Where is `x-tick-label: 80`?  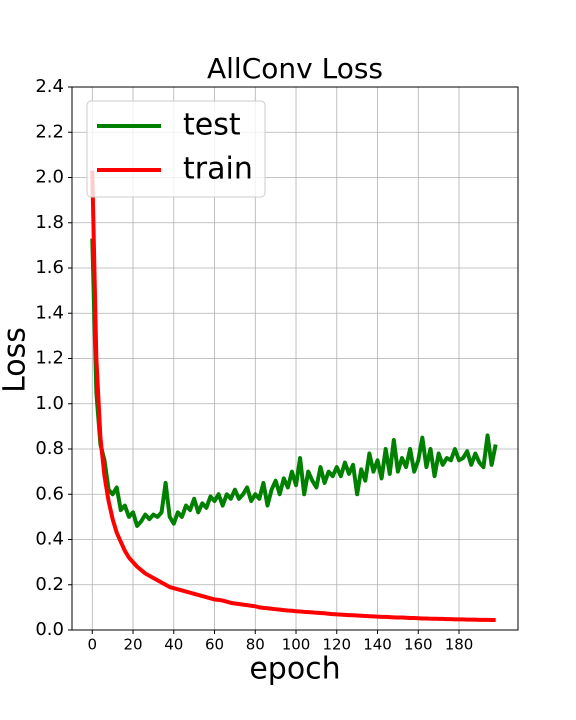
x-tick-label: 80 is located at coordinates (255, 645).